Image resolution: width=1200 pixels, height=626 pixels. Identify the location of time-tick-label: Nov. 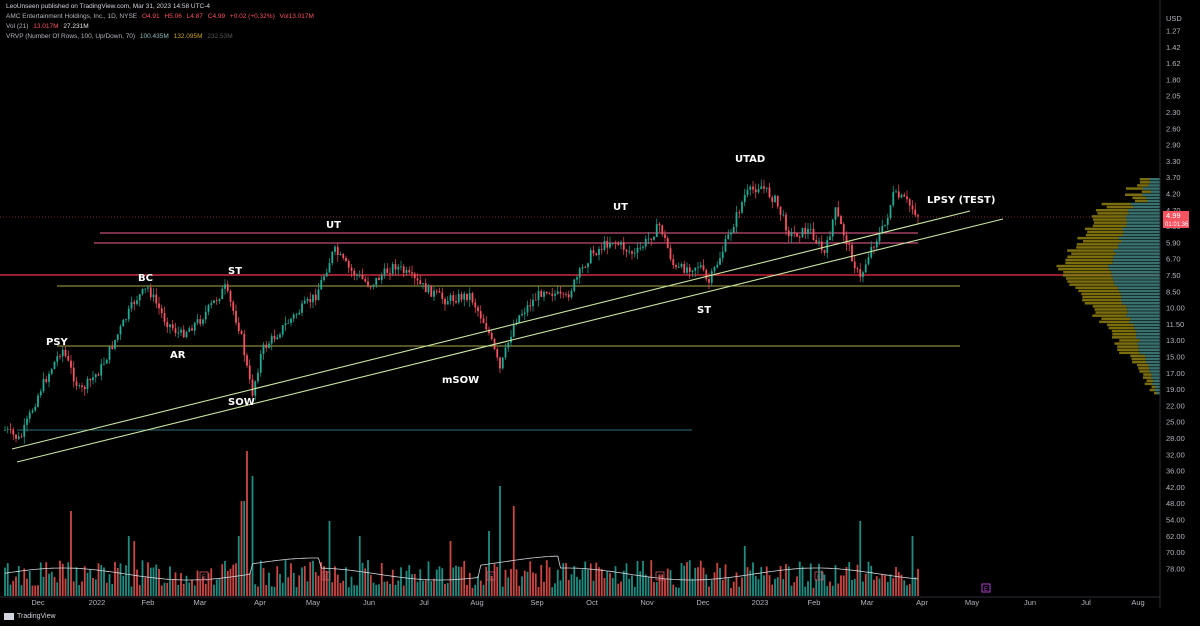
(647, 602).